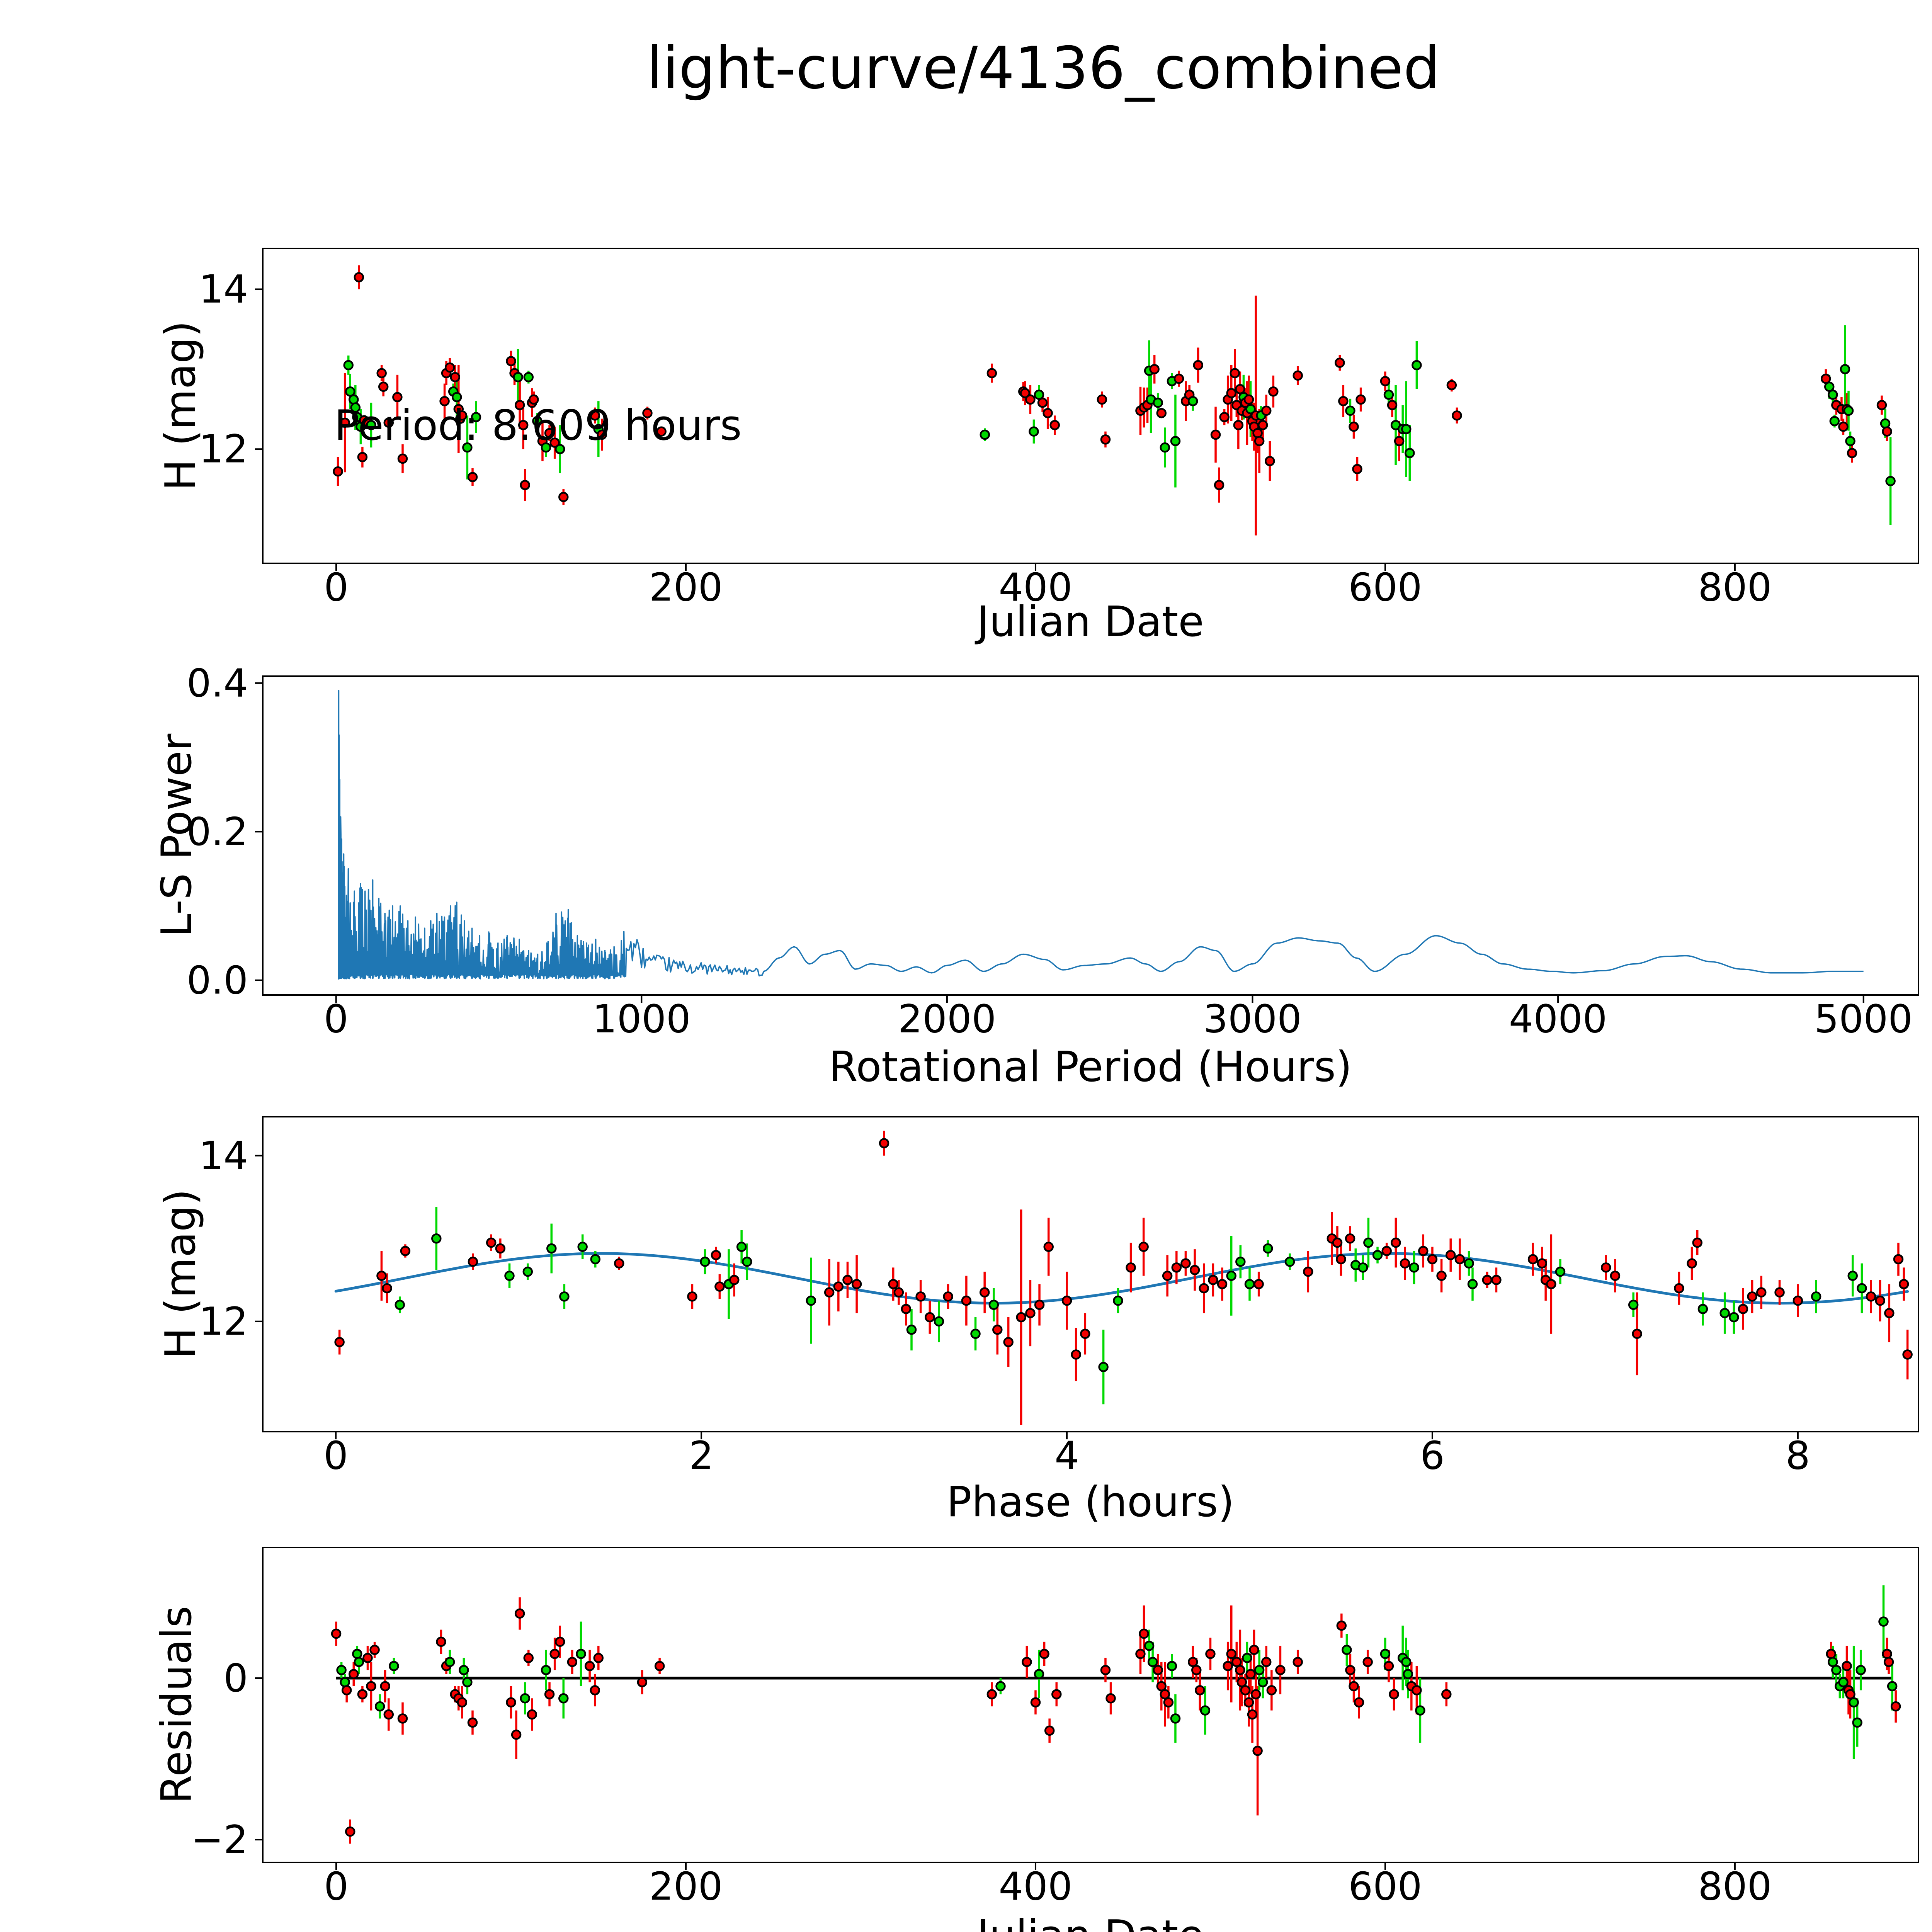 The width and height of the screenshot is (1932, 1932). I want to click on panel2-ylabel: L-S Power, so click(177, 835).